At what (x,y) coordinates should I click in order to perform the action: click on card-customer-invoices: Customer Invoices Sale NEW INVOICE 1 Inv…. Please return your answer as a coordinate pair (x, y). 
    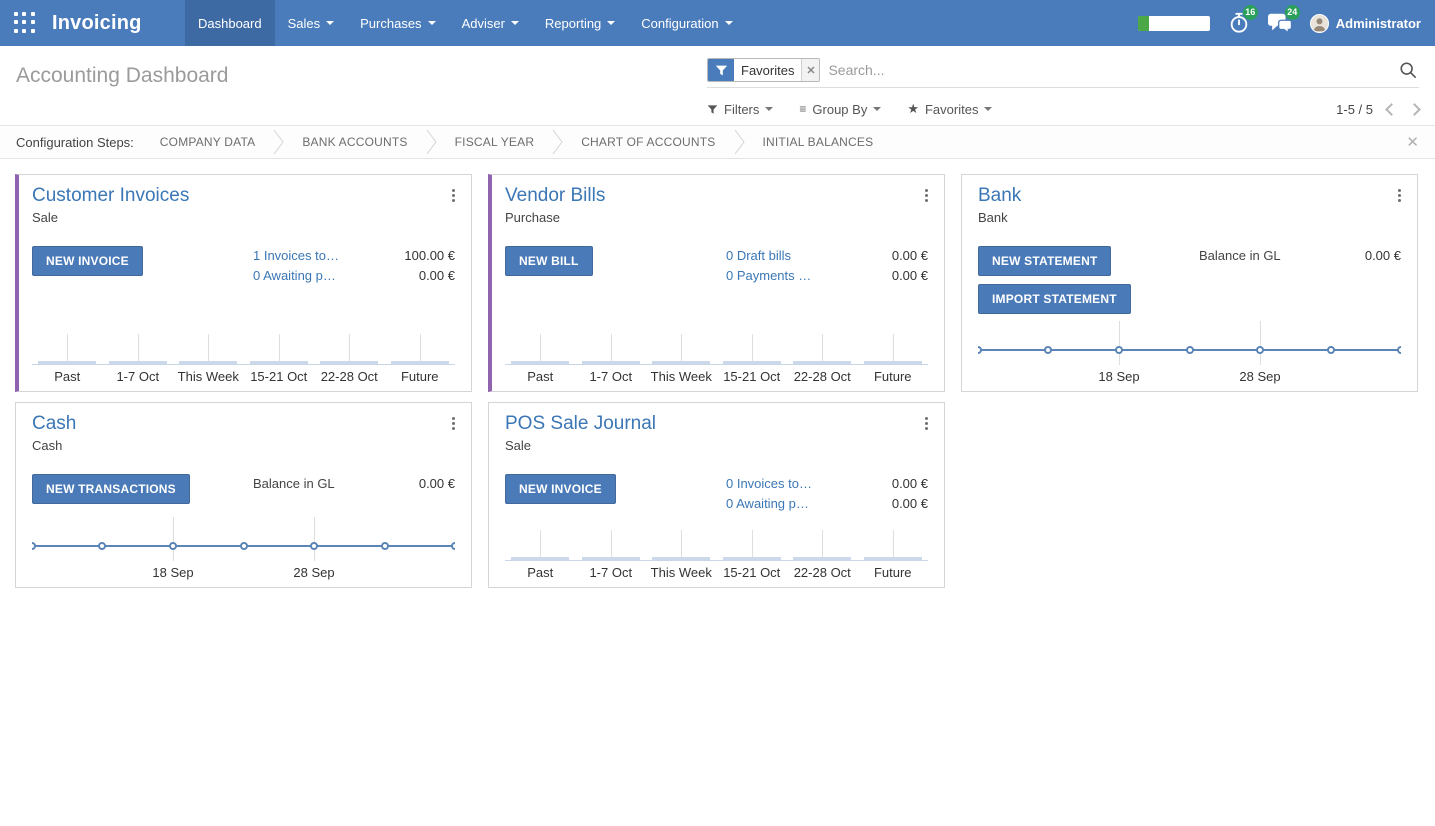
    Looking at the image, I should click on (243, 283).